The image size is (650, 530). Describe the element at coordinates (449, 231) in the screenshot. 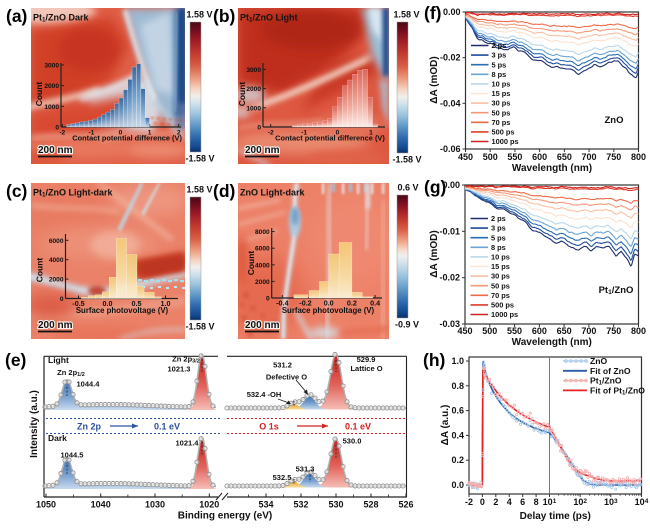

I see `svg-text: -0.01` at that location.